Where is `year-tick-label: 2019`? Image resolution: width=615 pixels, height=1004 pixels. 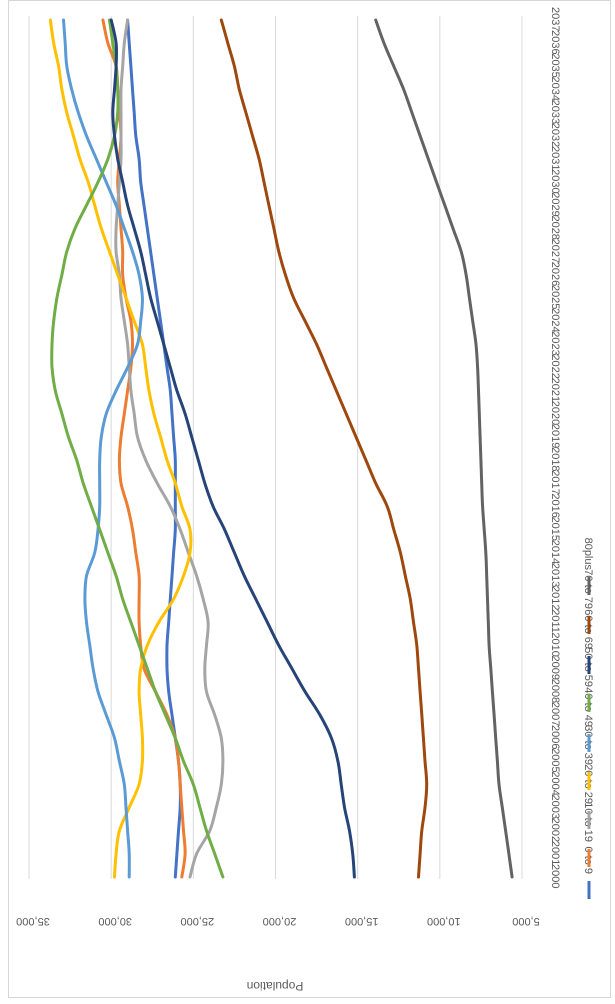 year-tick-label: 2019 is located at coordinates (555, 436).